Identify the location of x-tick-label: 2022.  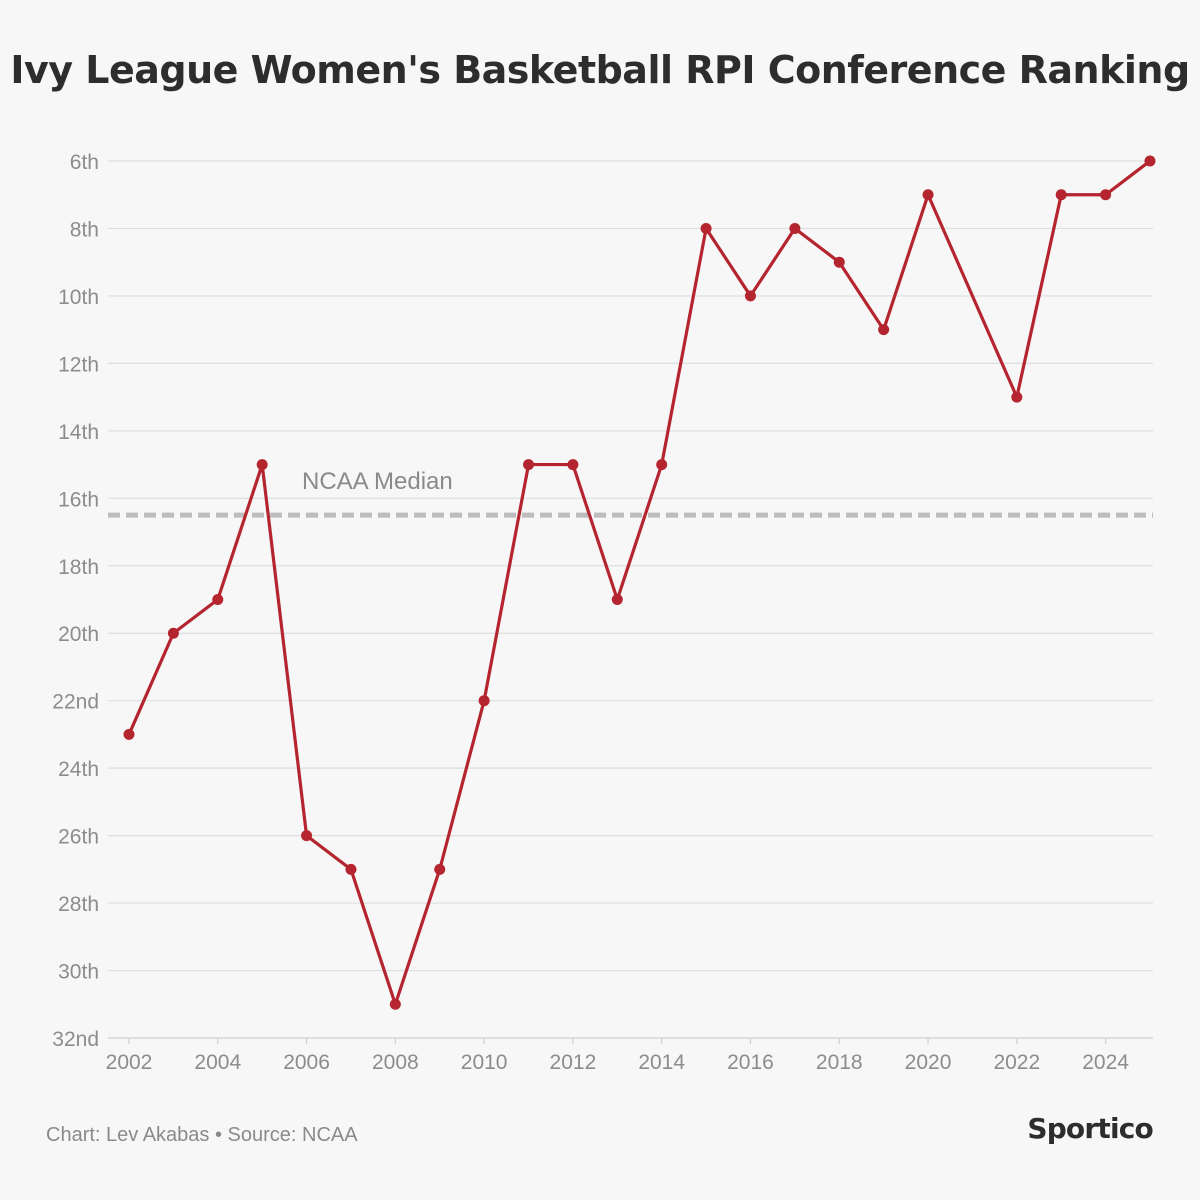
(1016, 1062).